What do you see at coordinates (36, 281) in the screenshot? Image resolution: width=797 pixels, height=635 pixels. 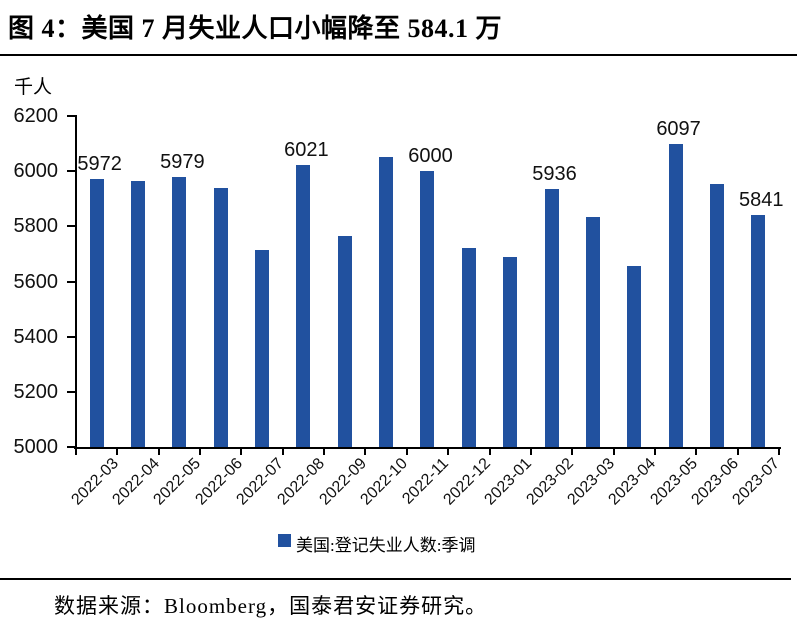 I see `y-axis-tick-label: 5600` at bounding box center [36, 281].